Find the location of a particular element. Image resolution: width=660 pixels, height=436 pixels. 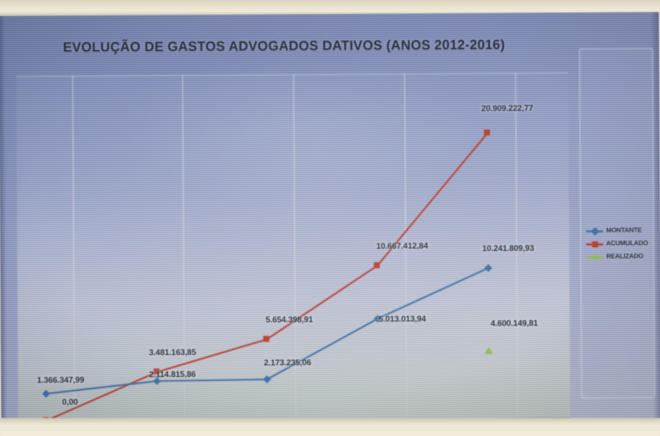

data-label-acumulado: 20.909.222,77 is located at coordinates (507, 108).